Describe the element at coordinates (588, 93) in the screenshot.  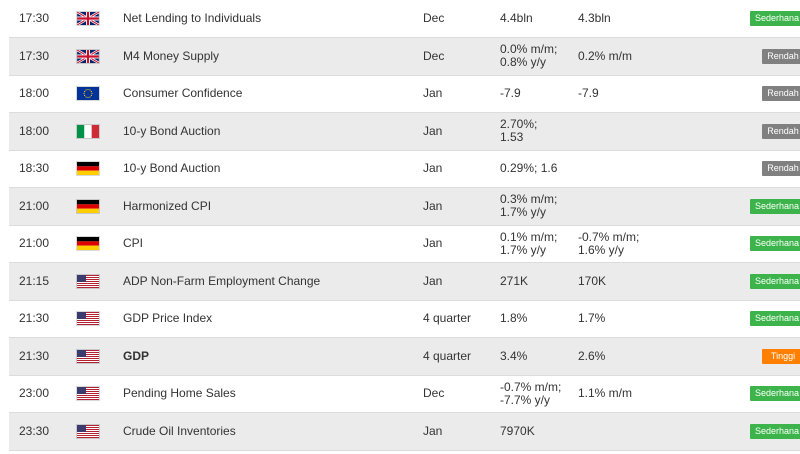
I see `forecast-value-line-1: -7.9` at that location.